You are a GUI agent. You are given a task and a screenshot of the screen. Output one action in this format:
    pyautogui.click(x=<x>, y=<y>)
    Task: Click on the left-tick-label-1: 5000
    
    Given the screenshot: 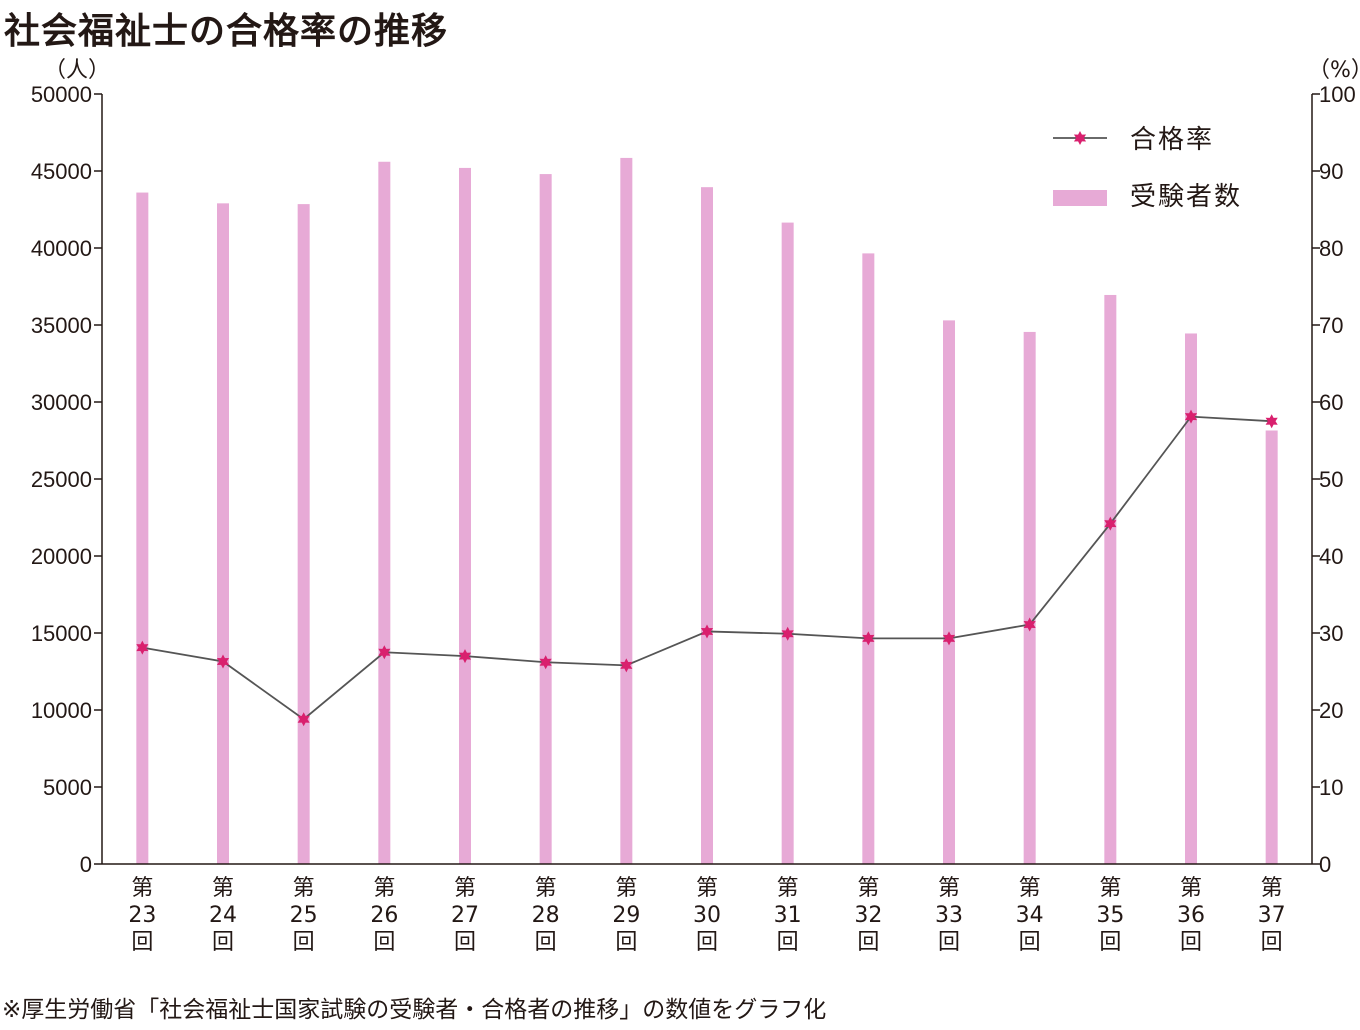 What is the action you would take?
    pyautogui.click(x=67, y=787)
    